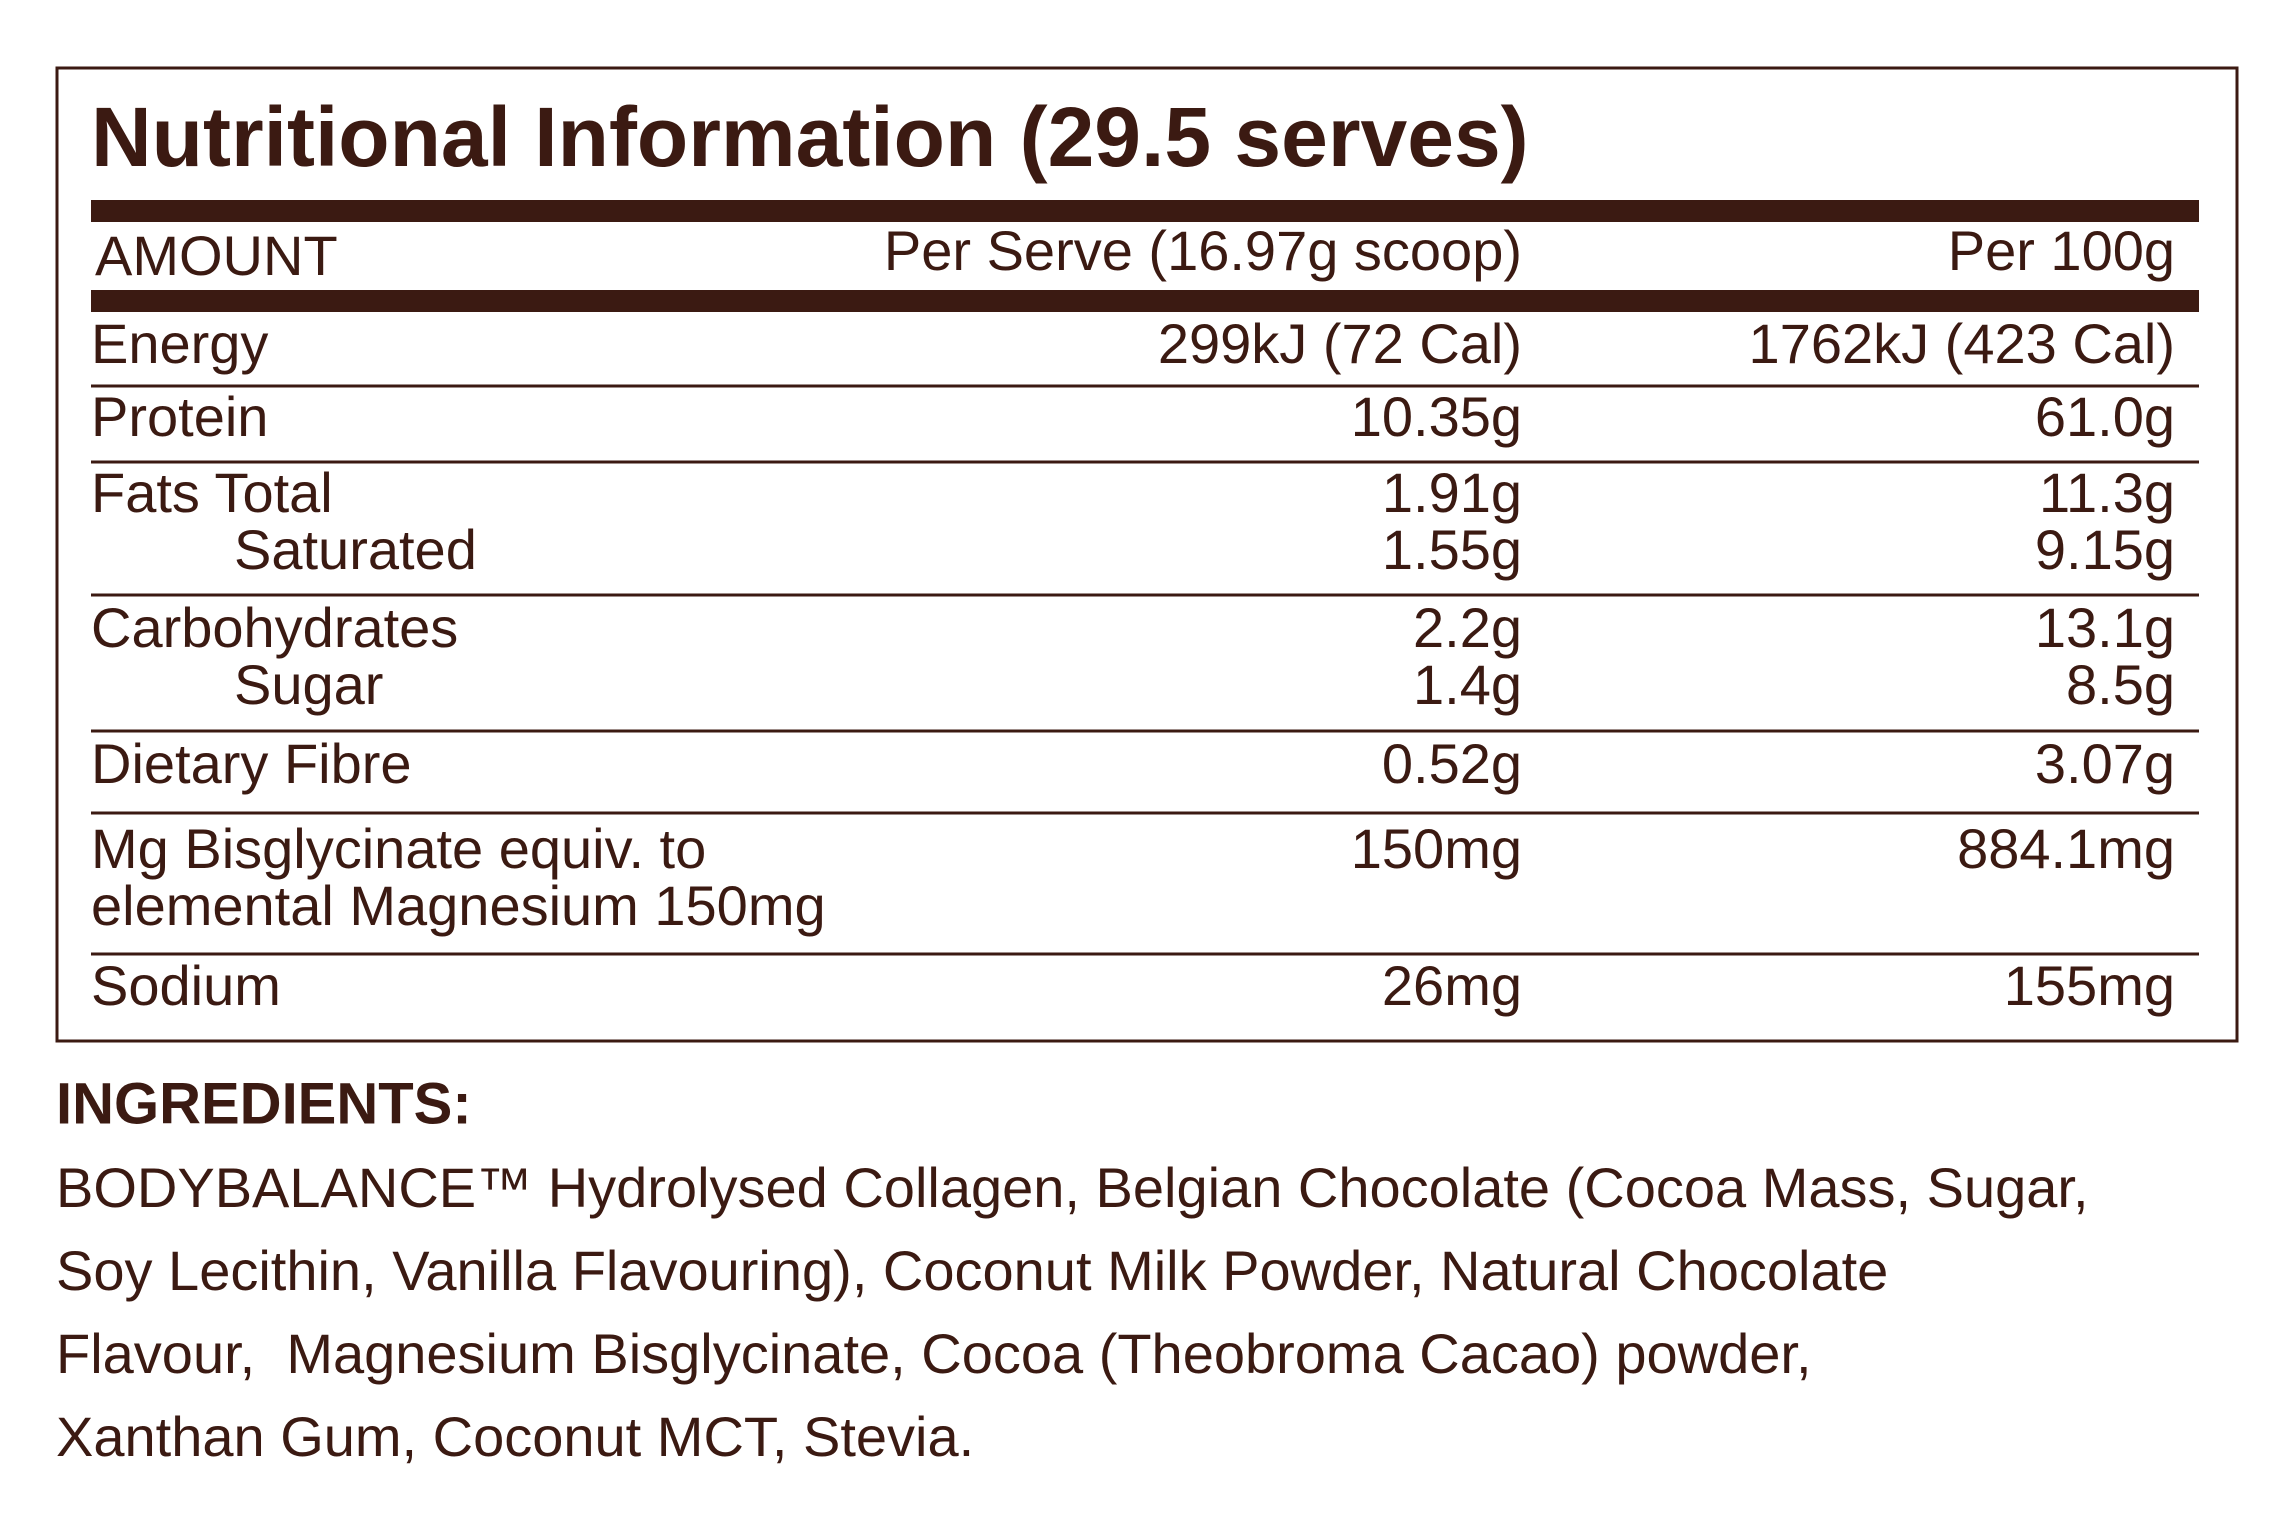 The image size is (2294, 1535). What do you see at coordinates (1467, 684) in the screenshot?
I see `nutrient-value: 1.4g` at bounding box center [1467, 684].